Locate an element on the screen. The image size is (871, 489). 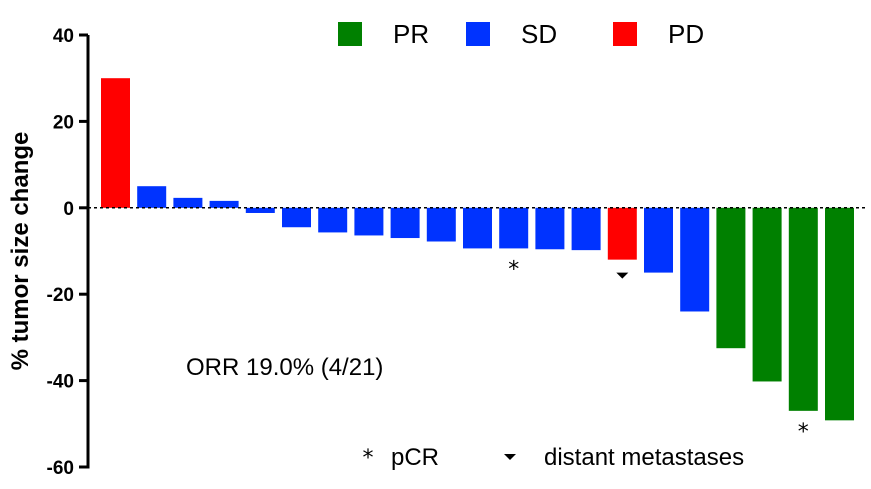
y-tick-label: 0 is located at coordinates (68, 209).